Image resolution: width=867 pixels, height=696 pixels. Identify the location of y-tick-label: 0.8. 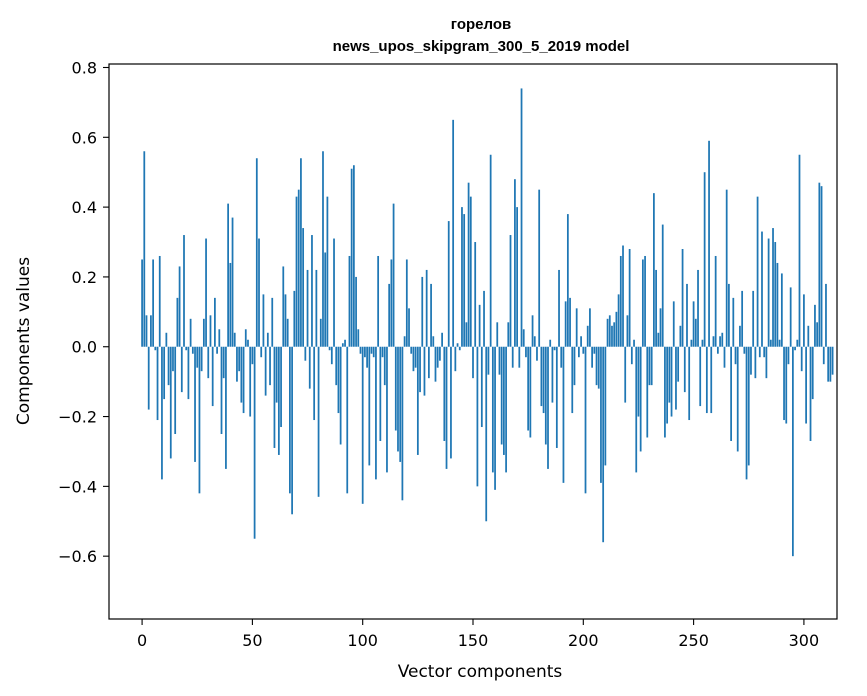
(84, 67).